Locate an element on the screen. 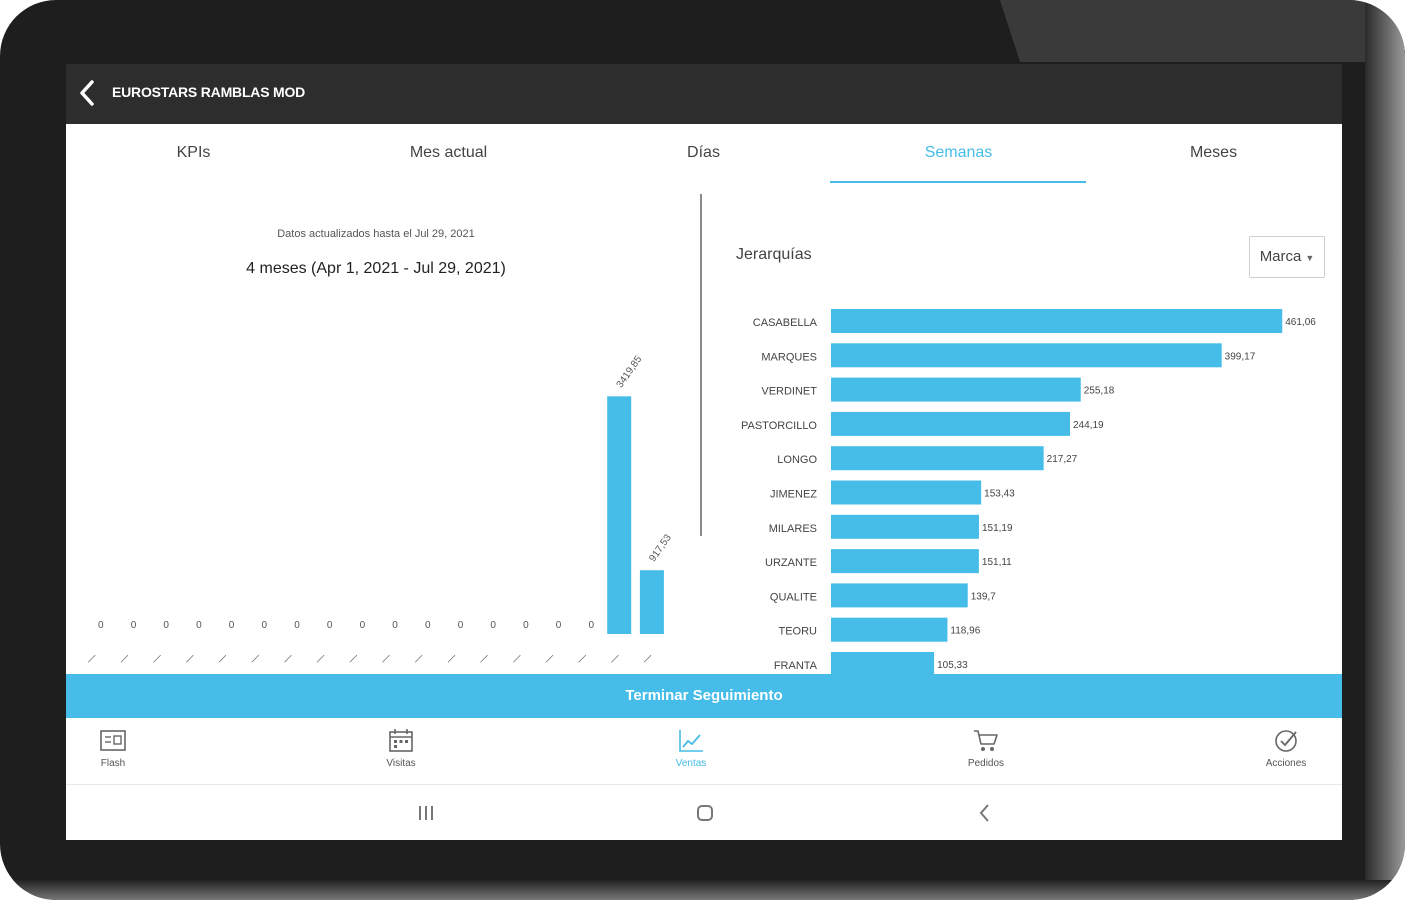 Image resolution: width=1405 pixels, height=900 pixels. app-bar: EUROSTARS RAMBLAS MOD is located at coordinates (704, 94).